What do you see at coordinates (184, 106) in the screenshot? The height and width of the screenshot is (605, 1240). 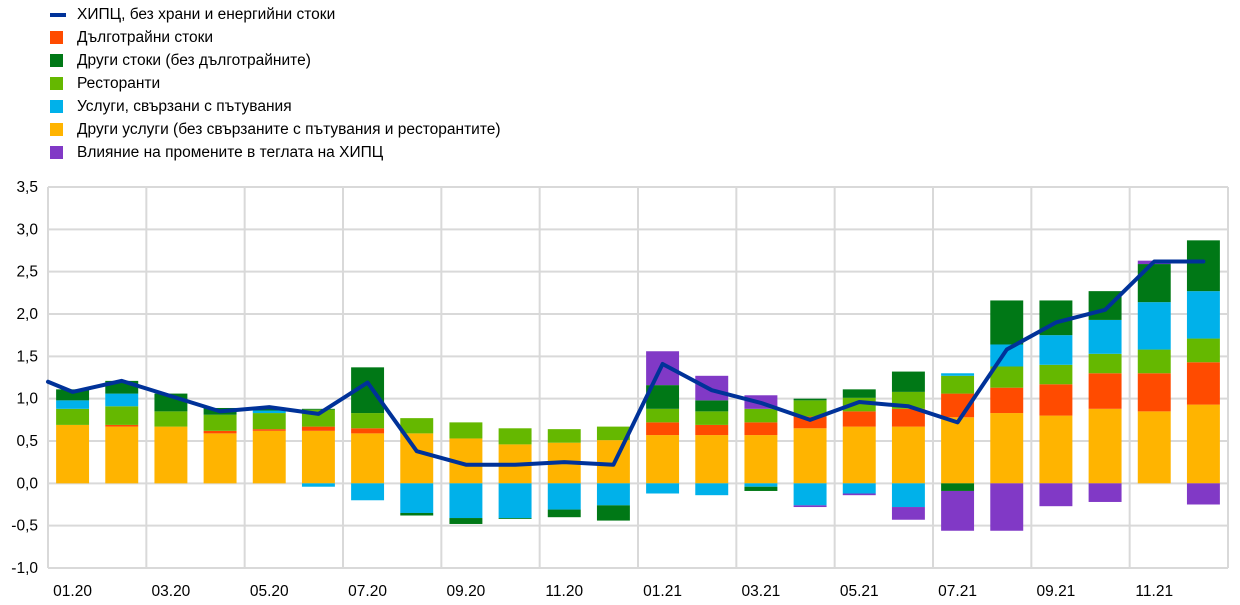 I see `legend-label: Услуги, свързани с пътувания` at bounding box center [184, 106].